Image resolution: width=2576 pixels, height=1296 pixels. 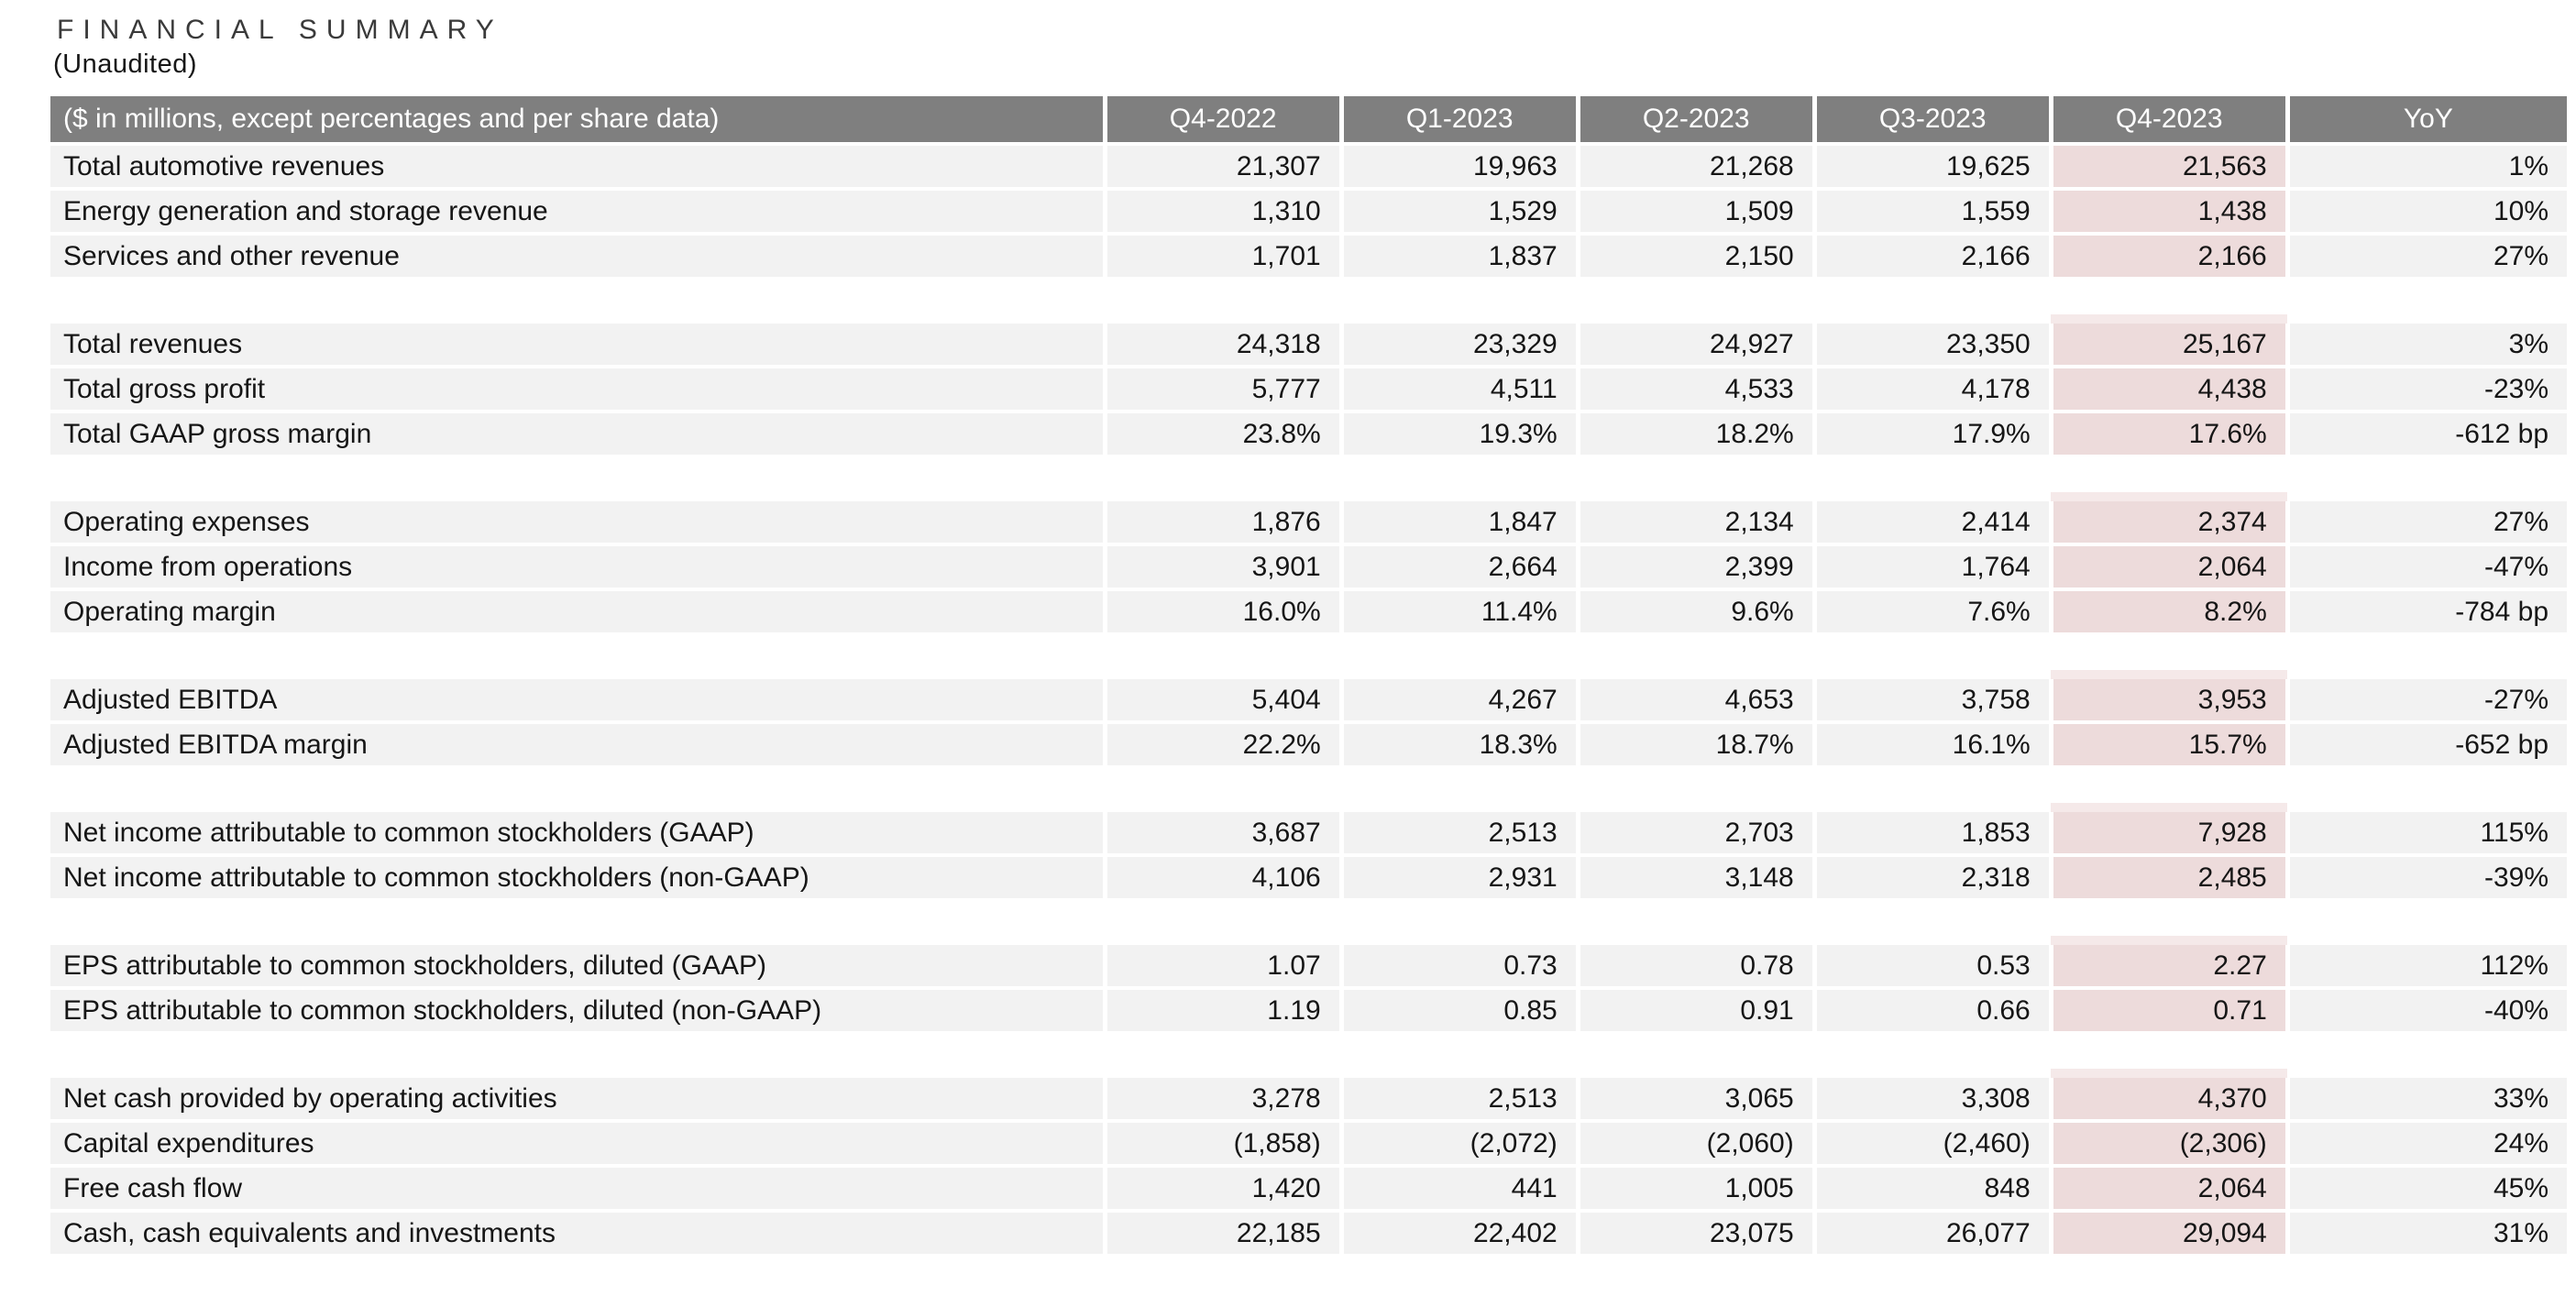 I want to click on row-label: Total GAAP gross margin, so click(x=578, y=435).